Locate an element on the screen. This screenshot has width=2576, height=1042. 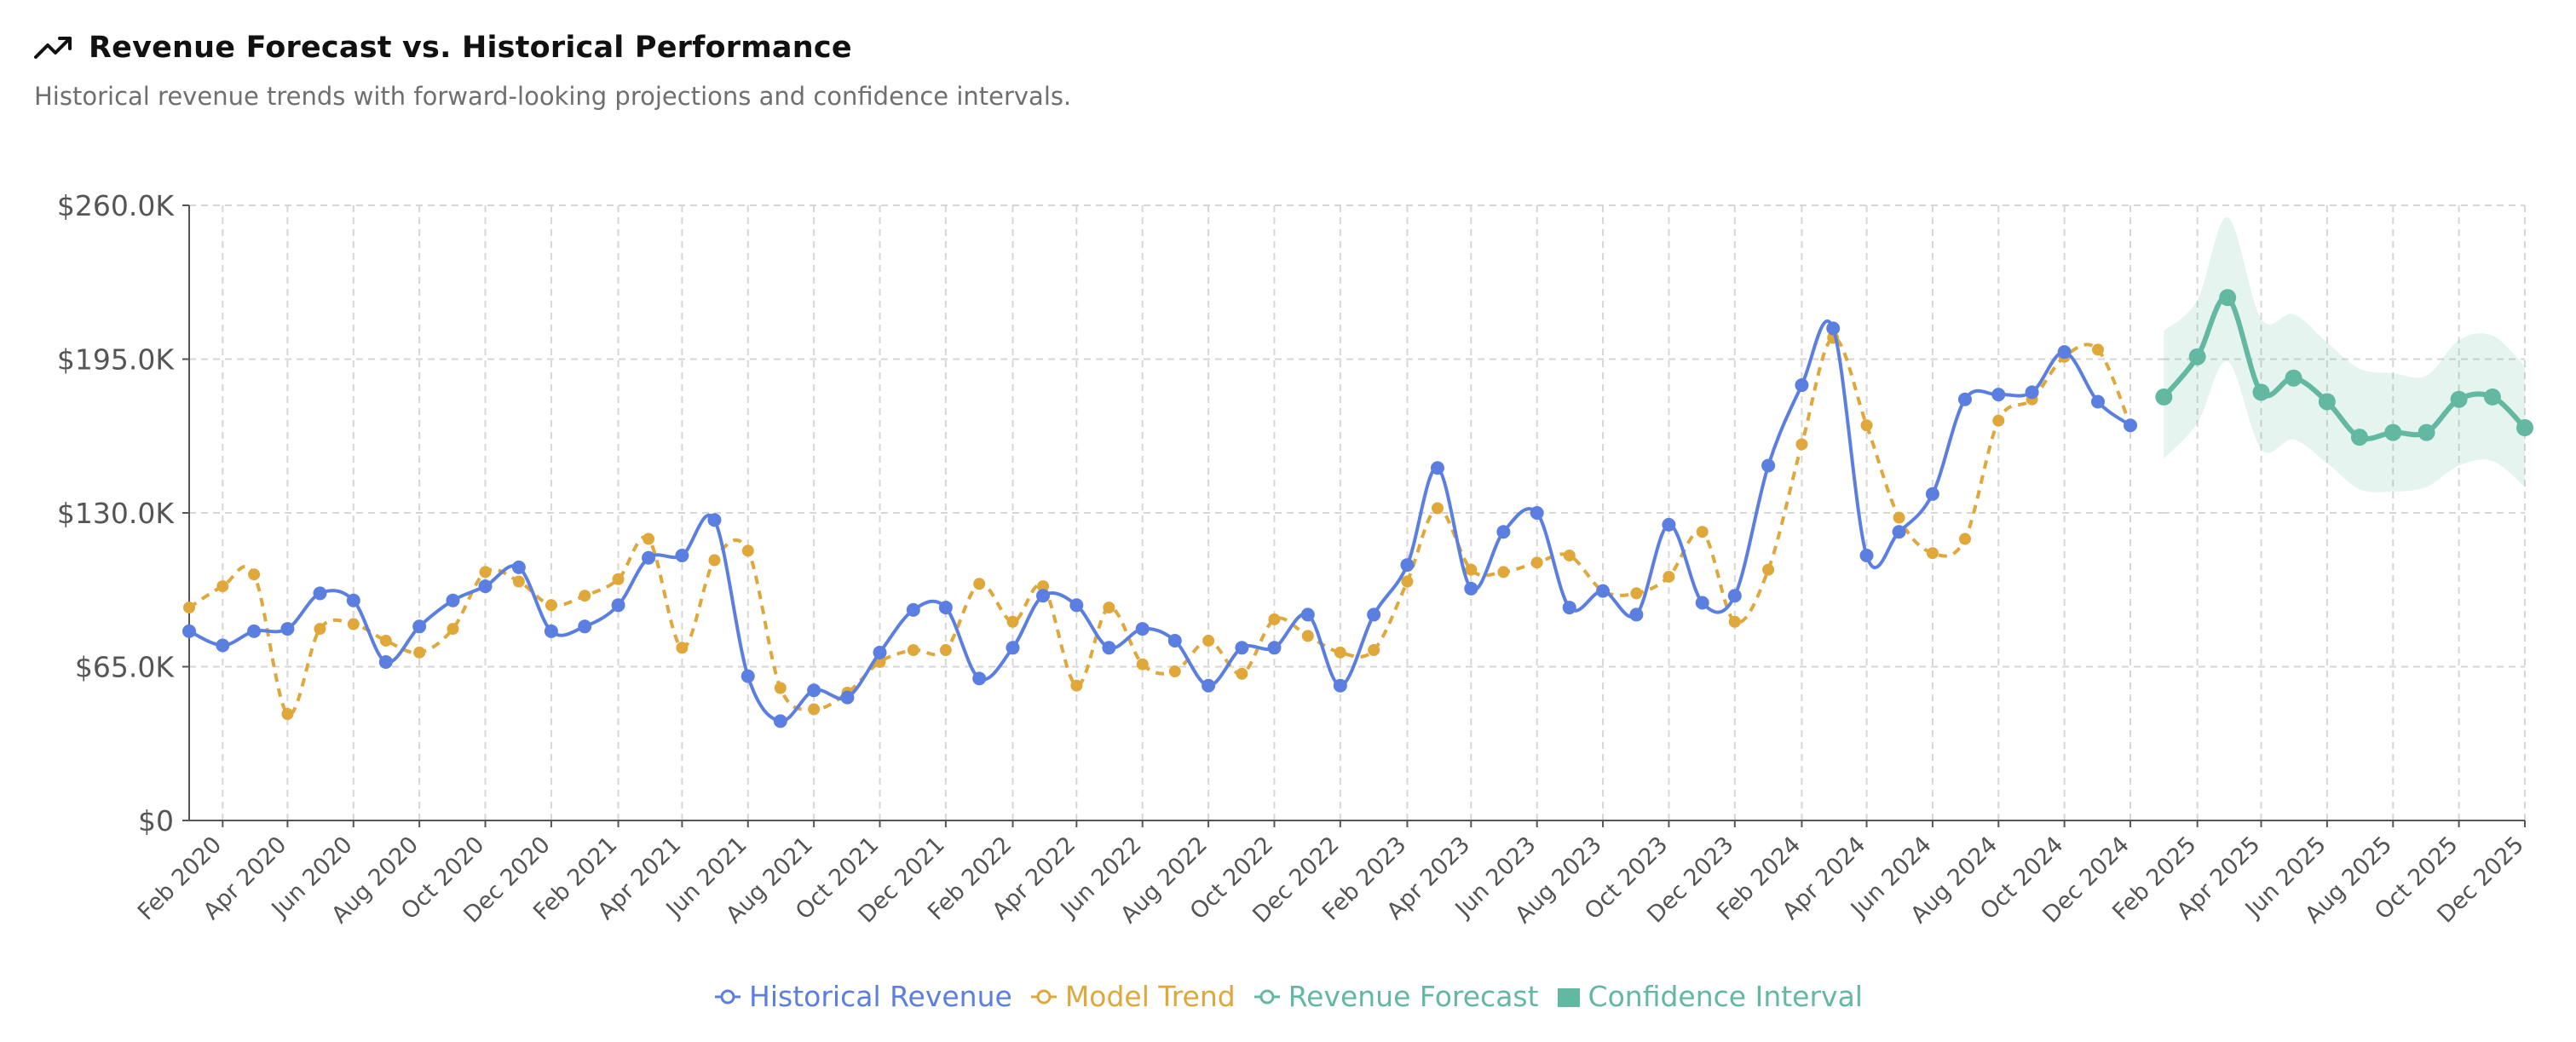
legend-item-trend: Model Trend is located at coordinates (1132, 997).